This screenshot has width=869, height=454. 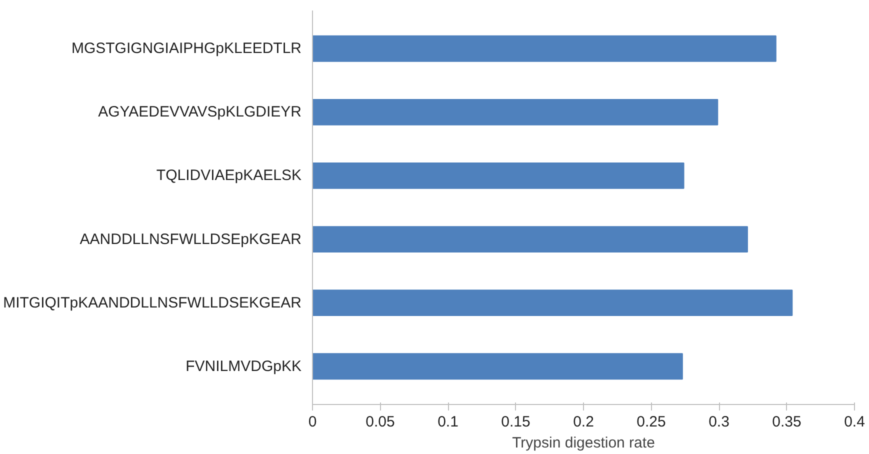 I want to click on y-tick-label: TQLIDVIAEpKAELSK, so click(x=229, y=175).